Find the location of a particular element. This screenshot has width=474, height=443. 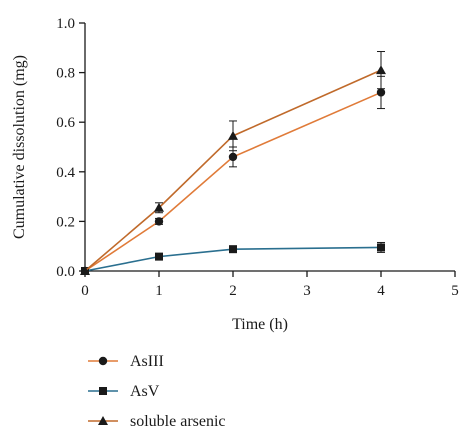

x-axis-title: Time (h) is located at coordinates (260, 324).